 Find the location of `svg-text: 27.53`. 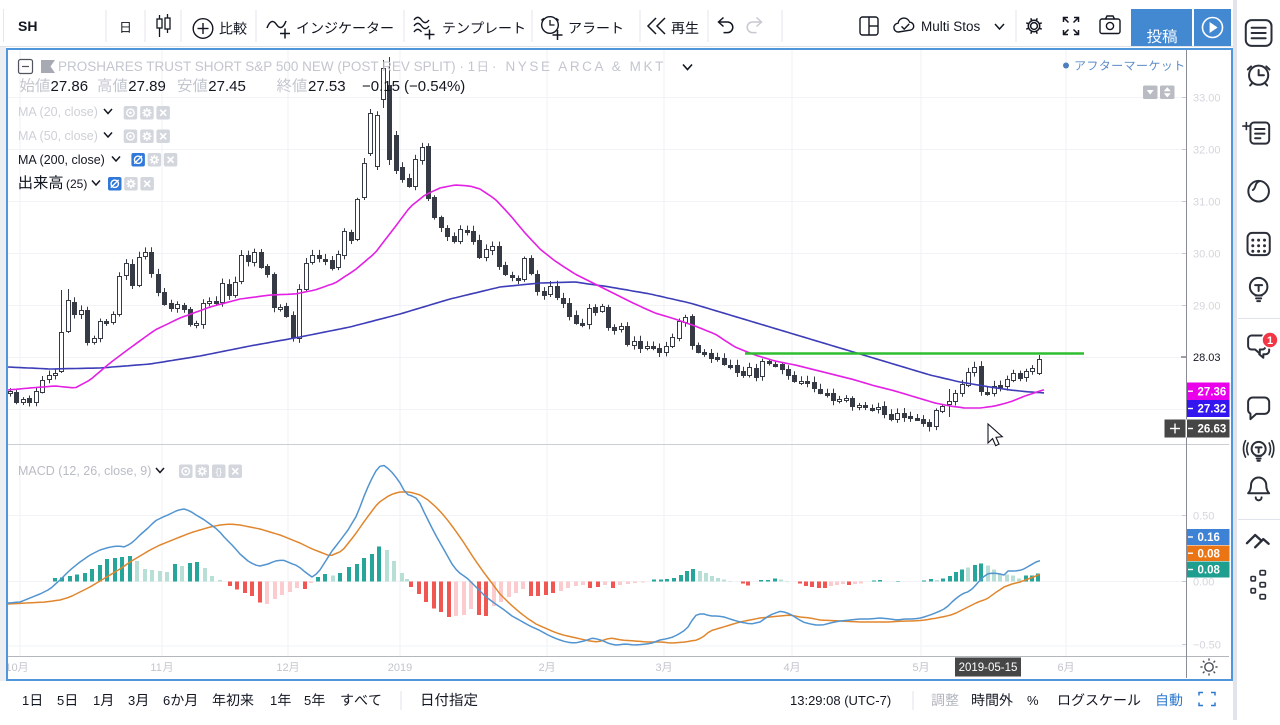

svg-text: 27.53 is located at coordinates (327, 86).